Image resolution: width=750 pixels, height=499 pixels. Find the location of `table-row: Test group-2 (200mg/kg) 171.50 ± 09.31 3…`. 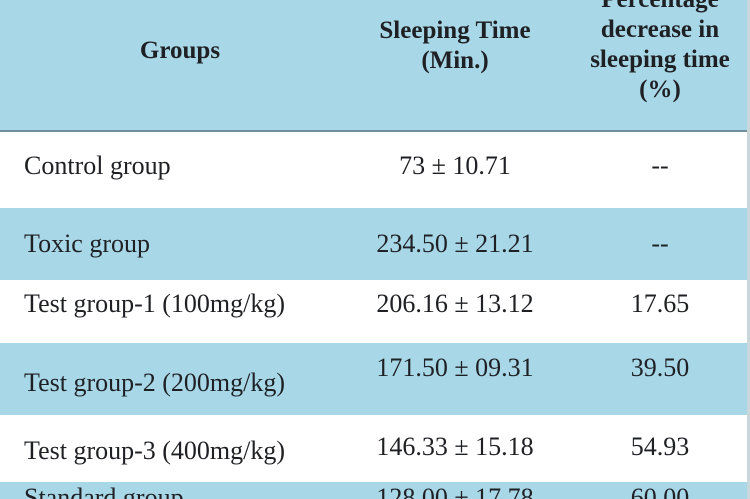

table-row: Test group-2 (200mg/kg) 171.50 ± 09.31 3… is located at coordinates (375, 379).